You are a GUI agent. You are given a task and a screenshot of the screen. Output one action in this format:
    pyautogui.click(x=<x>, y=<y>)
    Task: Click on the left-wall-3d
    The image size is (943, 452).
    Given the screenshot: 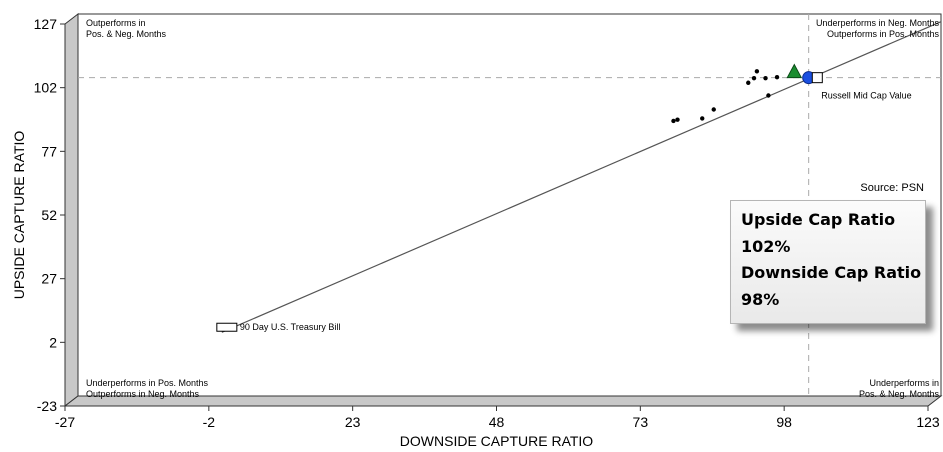 What is the action you would take?
    pyautogui.click(x=71, y=210)
    